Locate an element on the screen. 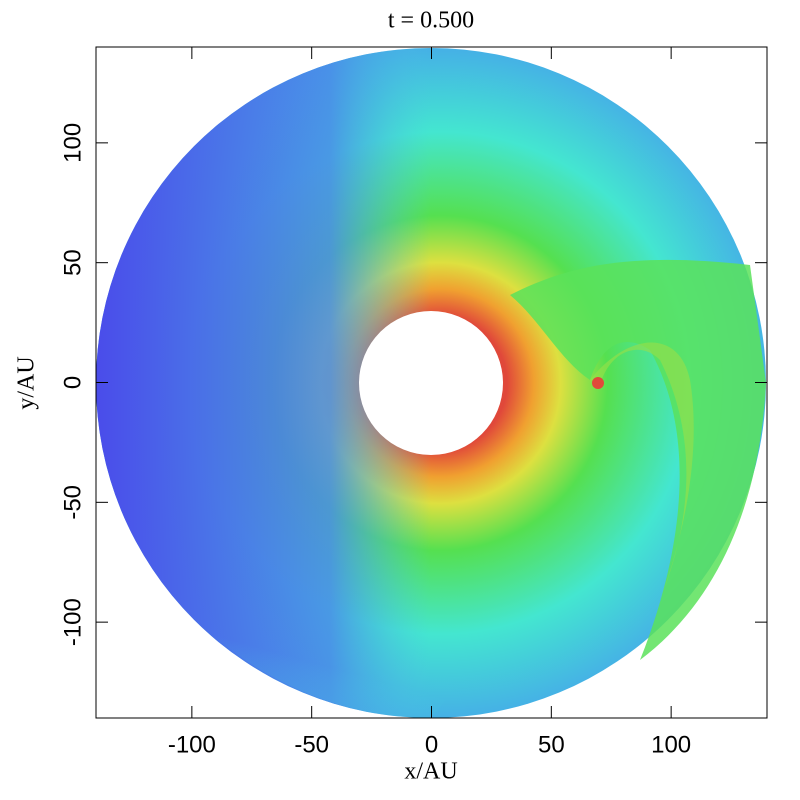  y-tick-label: 100 is located at coordinates (72, 143).